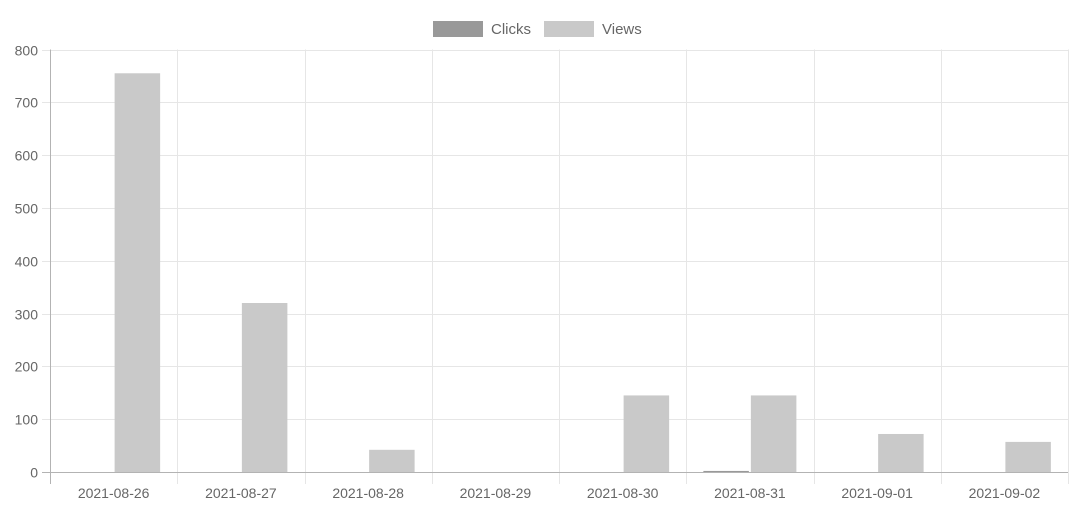  Describe the element at coordinates (368, 493) in the screenshot. I see `x-tick-label: 2021-08-28` at that location.